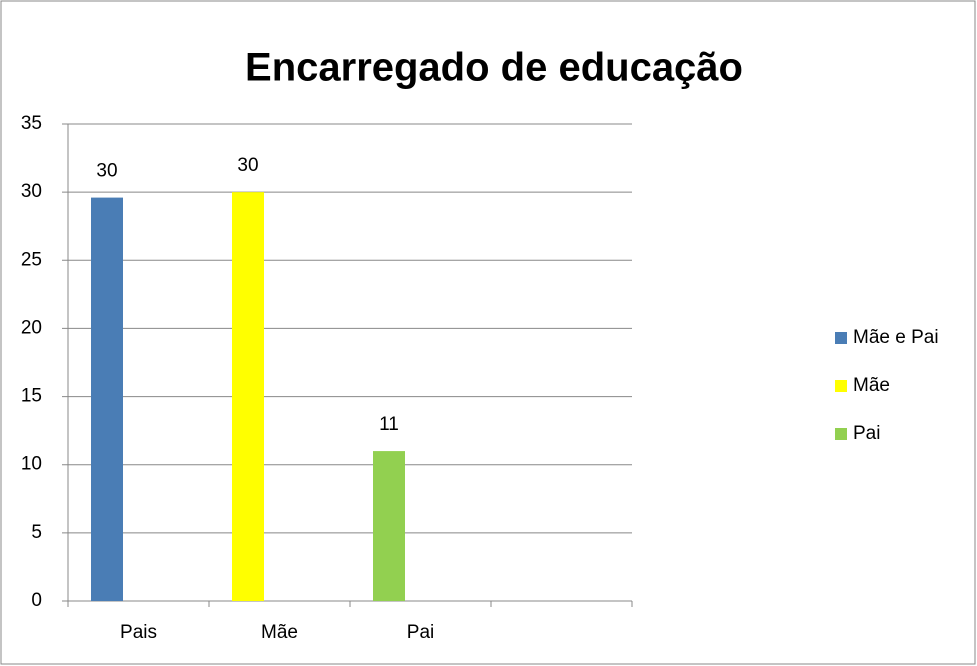 Image resolution: width=977 pixels, height=666 pixels. I want to click on legend-label: Mãe, so click(871, 385).